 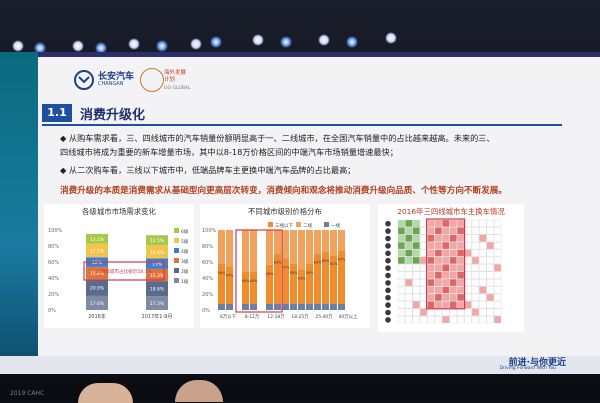 I want to click on audience-hand, so click(x=199, y=391).